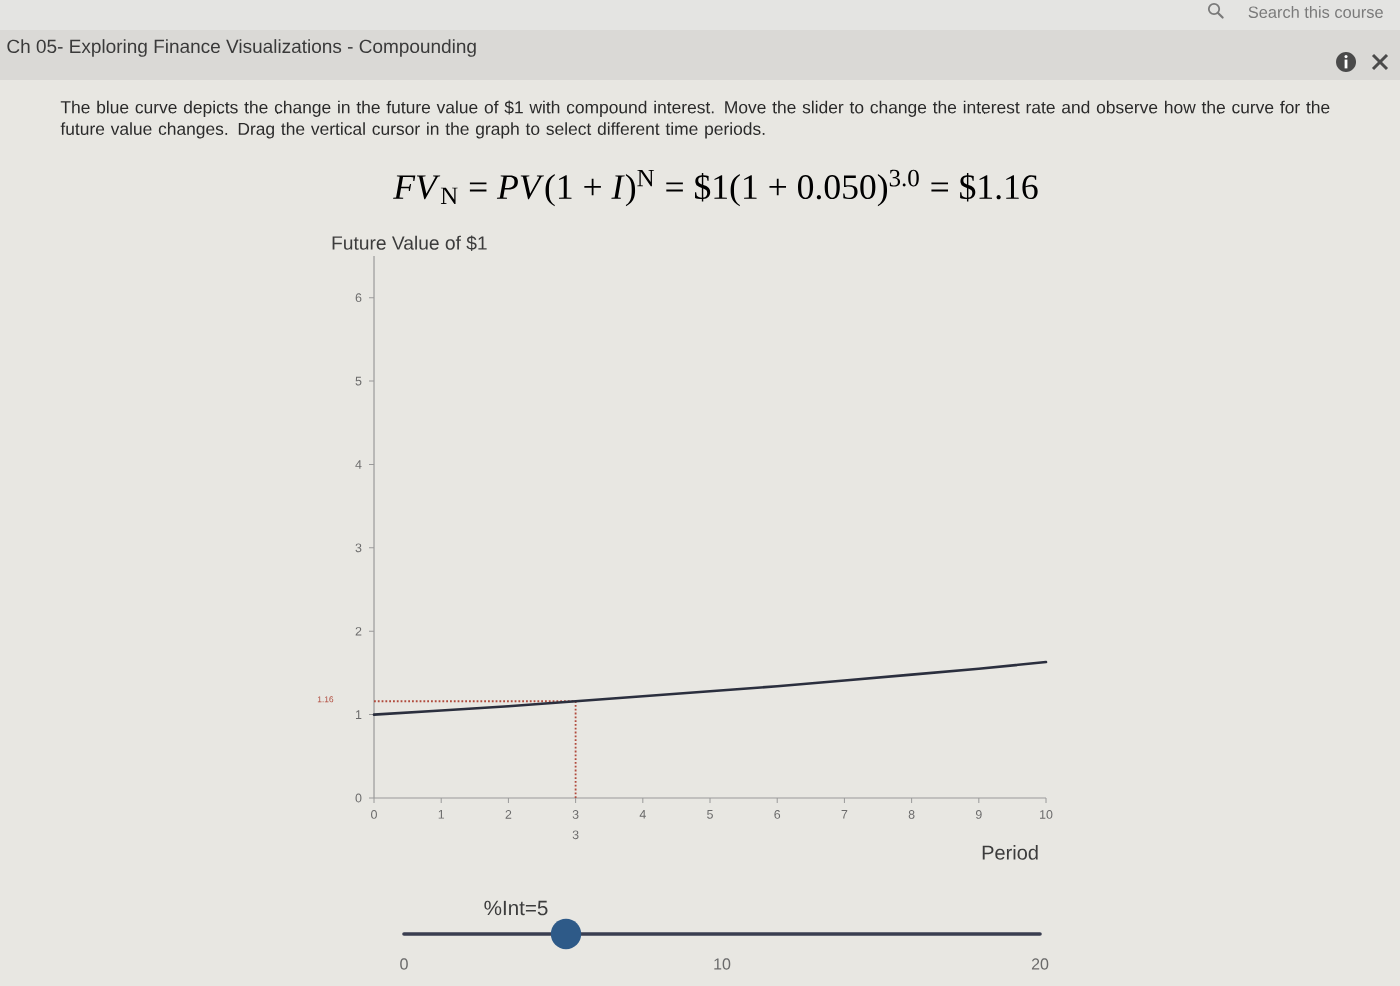 This screenshot has height=986, width=1400. Describe the element at coordinates (710, 688) in the screenshot. I see `line-series` at that location.